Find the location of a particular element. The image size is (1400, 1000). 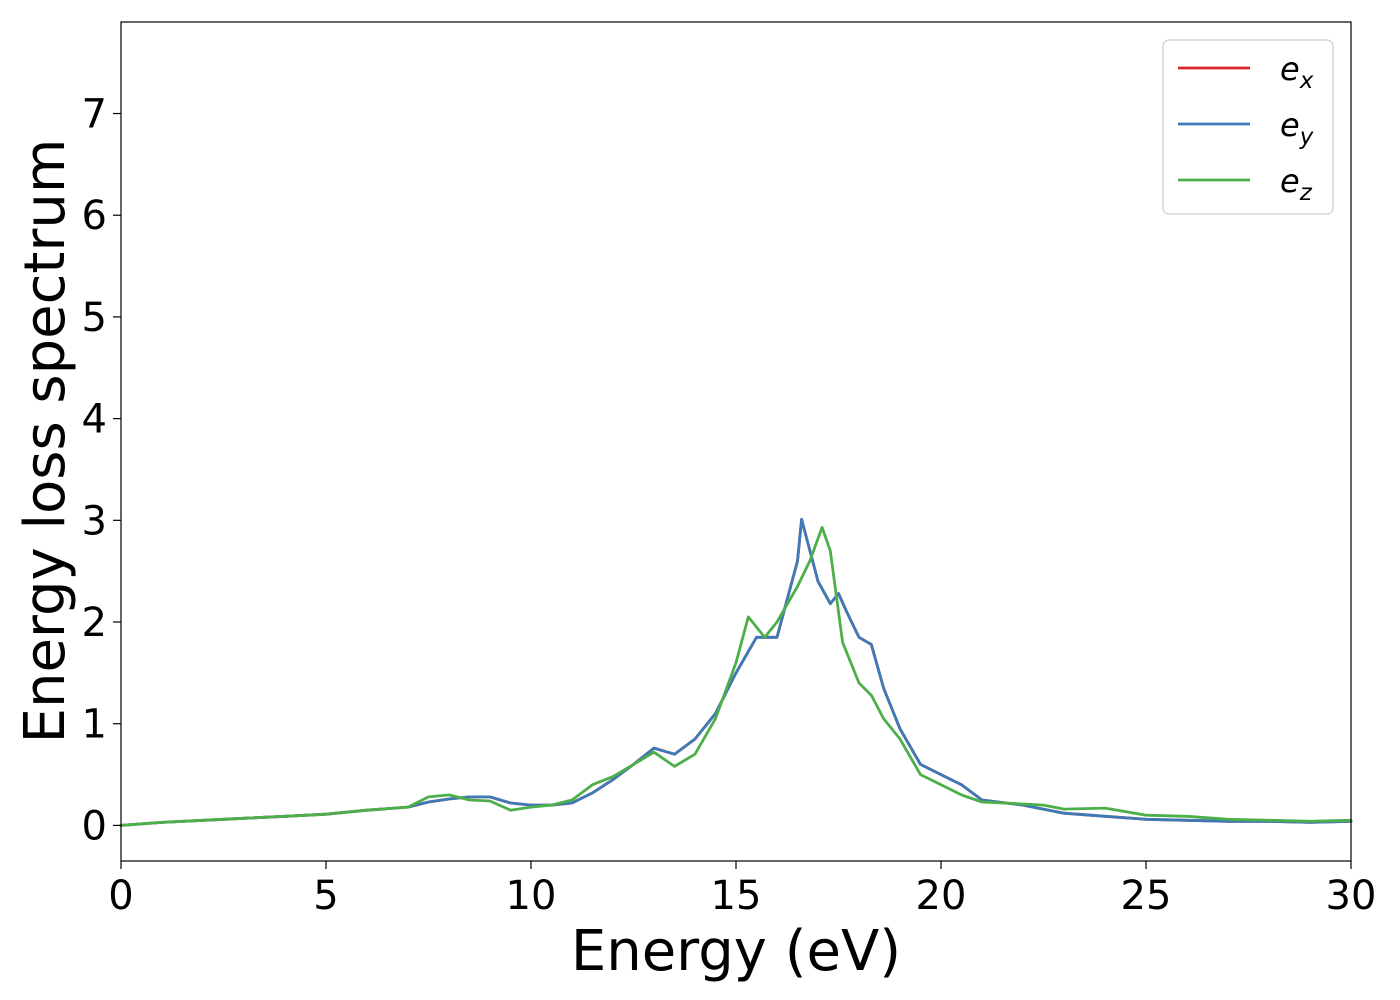

x-tick-label: 15 is located at coordinates (736, 896).